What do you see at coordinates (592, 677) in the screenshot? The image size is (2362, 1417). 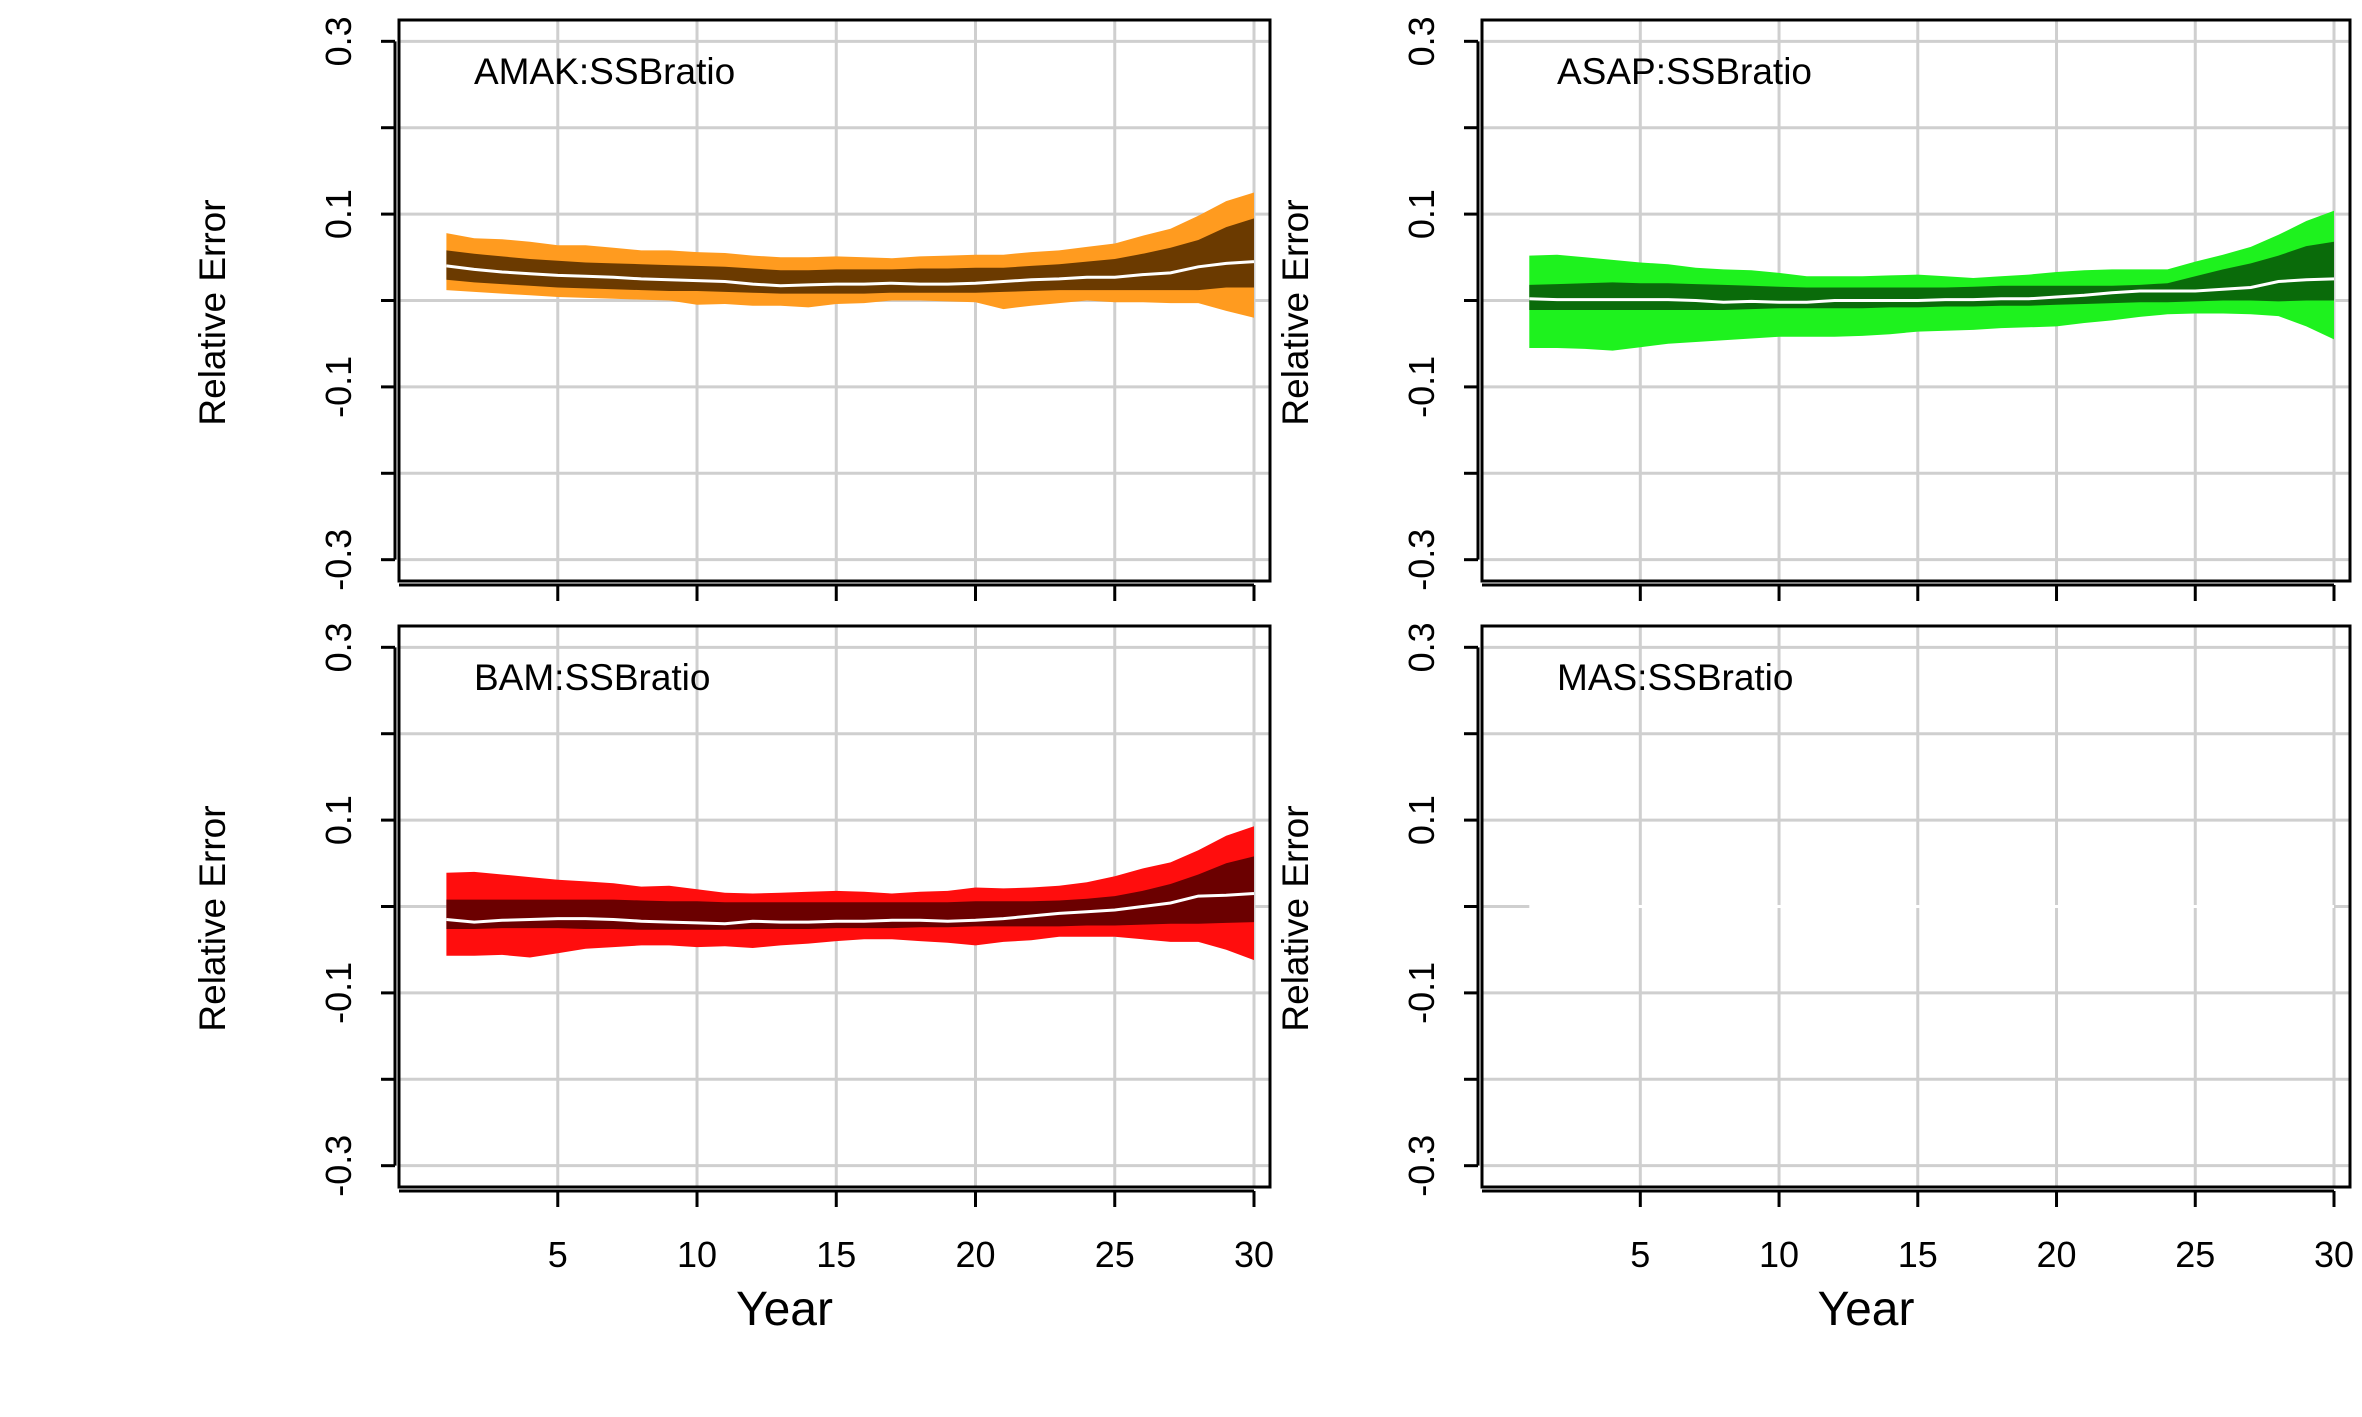 I see `panel-title: BAM:SSBratio` at bounding box center [592, 677].